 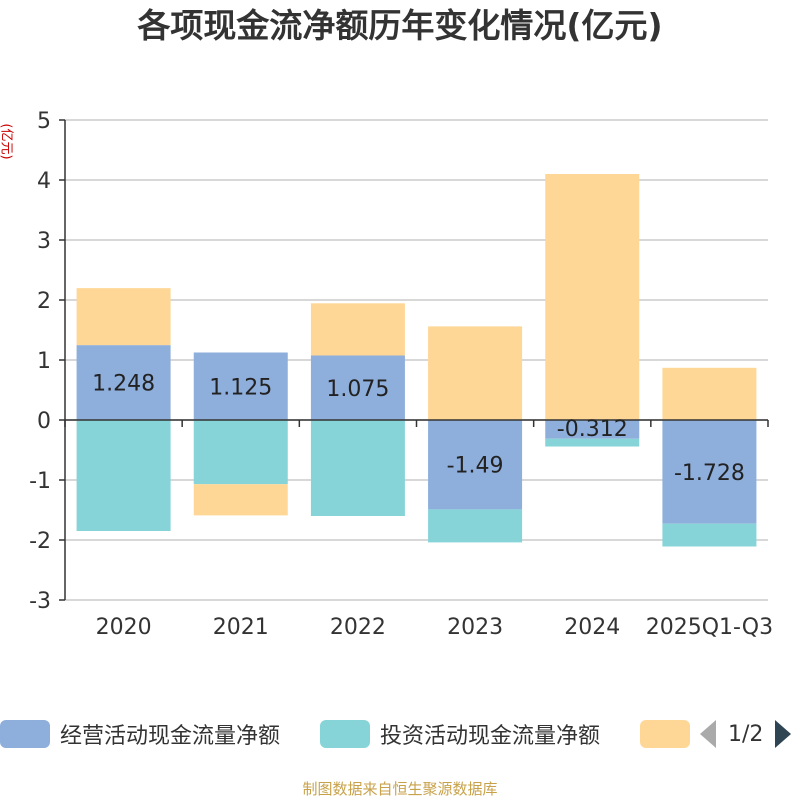 What do you see at coordinates (709, 535) in the screenshot?
I see `bar-1-2025Q1-Q3` at bounding box center [709, 535].